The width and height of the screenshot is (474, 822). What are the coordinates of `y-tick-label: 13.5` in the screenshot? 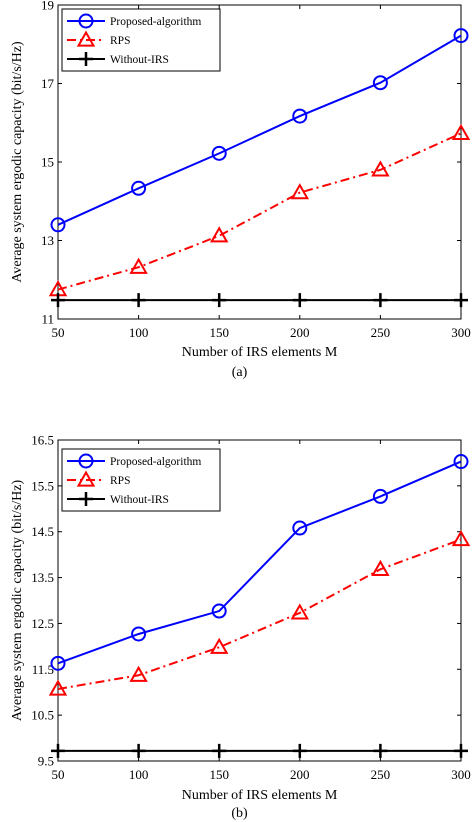 It's located at (42, 577).